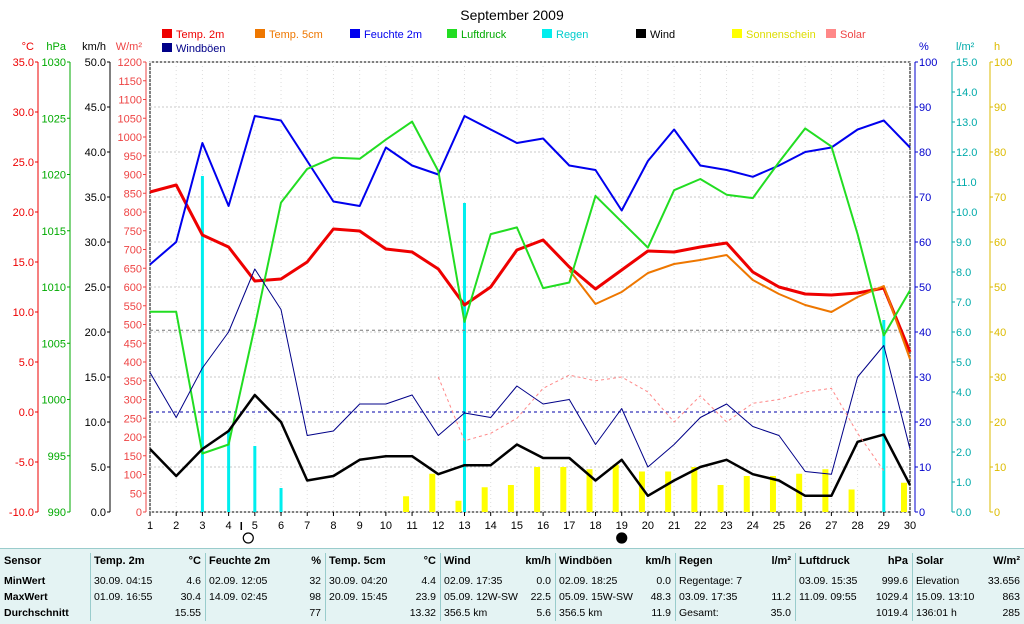  Describe the element at coordinates (966, 63) in the screenshot. I see `axis-tick-label-rain: 15.0` at that location.